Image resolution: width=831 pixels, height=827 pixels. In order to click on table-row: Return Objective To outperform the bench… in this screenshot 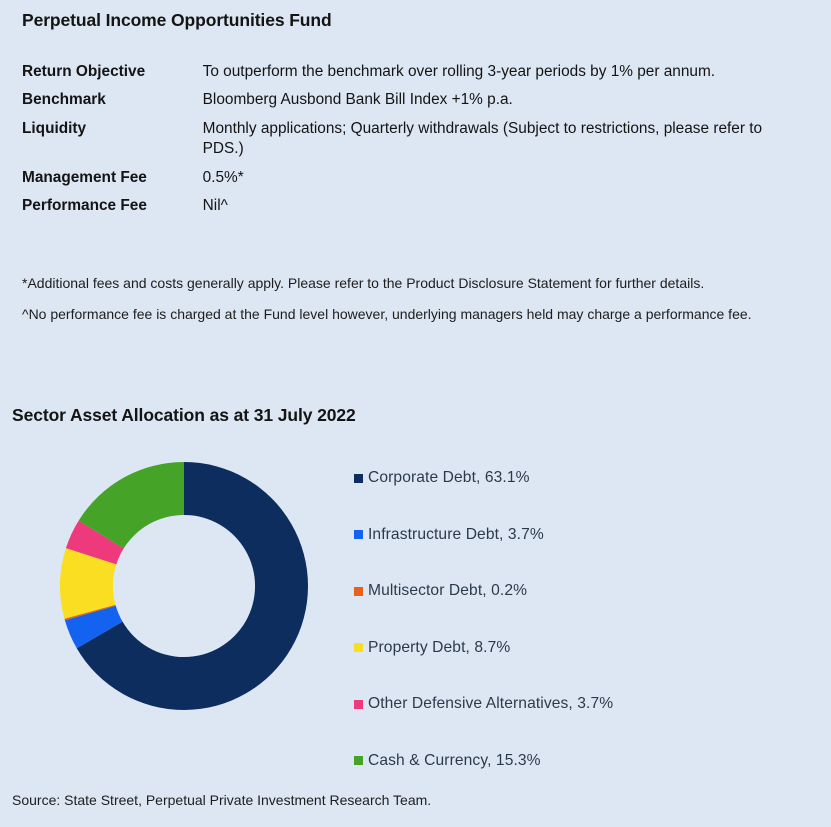, I will do `click(417, 76)`.